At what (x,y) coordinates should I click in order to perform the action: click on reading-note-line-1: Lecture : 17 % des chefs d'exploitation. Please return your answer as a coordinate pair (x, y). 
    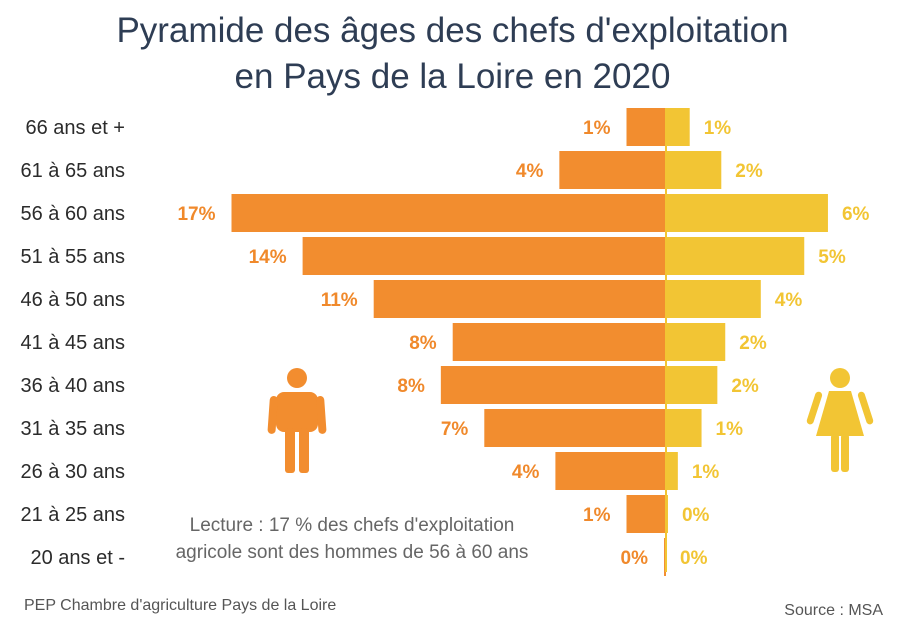
    Looking at the image, I should click on (352, 525).